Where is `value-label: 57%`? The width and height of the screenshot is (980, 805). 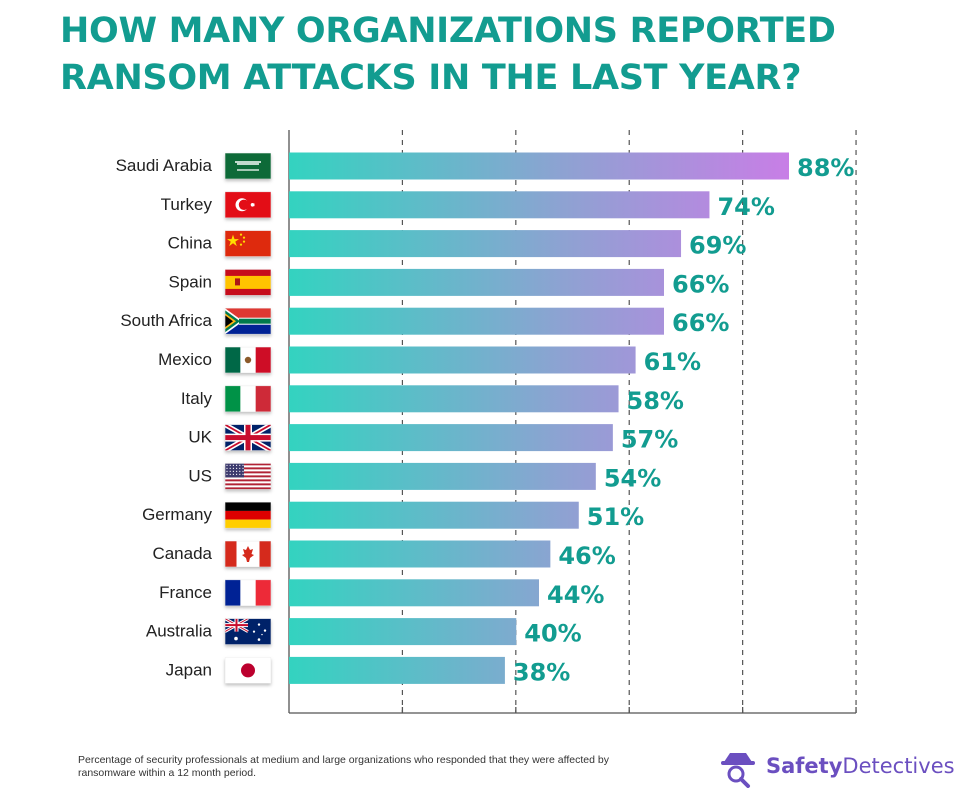
value-label: 57% is located at coordinates (649, 440).